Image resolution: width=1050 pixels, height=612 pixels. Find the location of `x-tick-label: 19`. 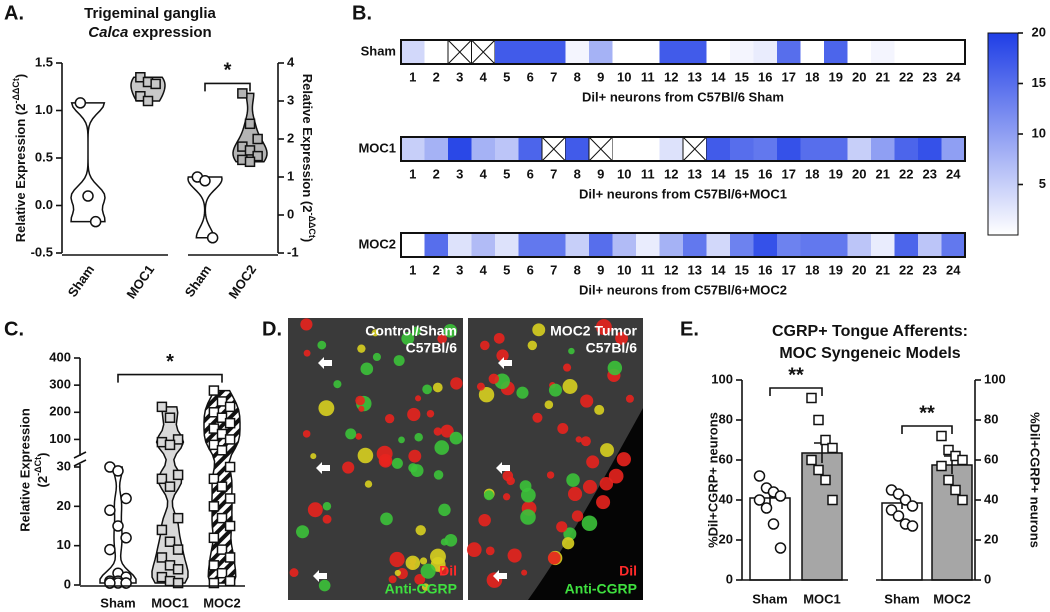

x-tick-label: 19 is located at coordinates (836, 269).